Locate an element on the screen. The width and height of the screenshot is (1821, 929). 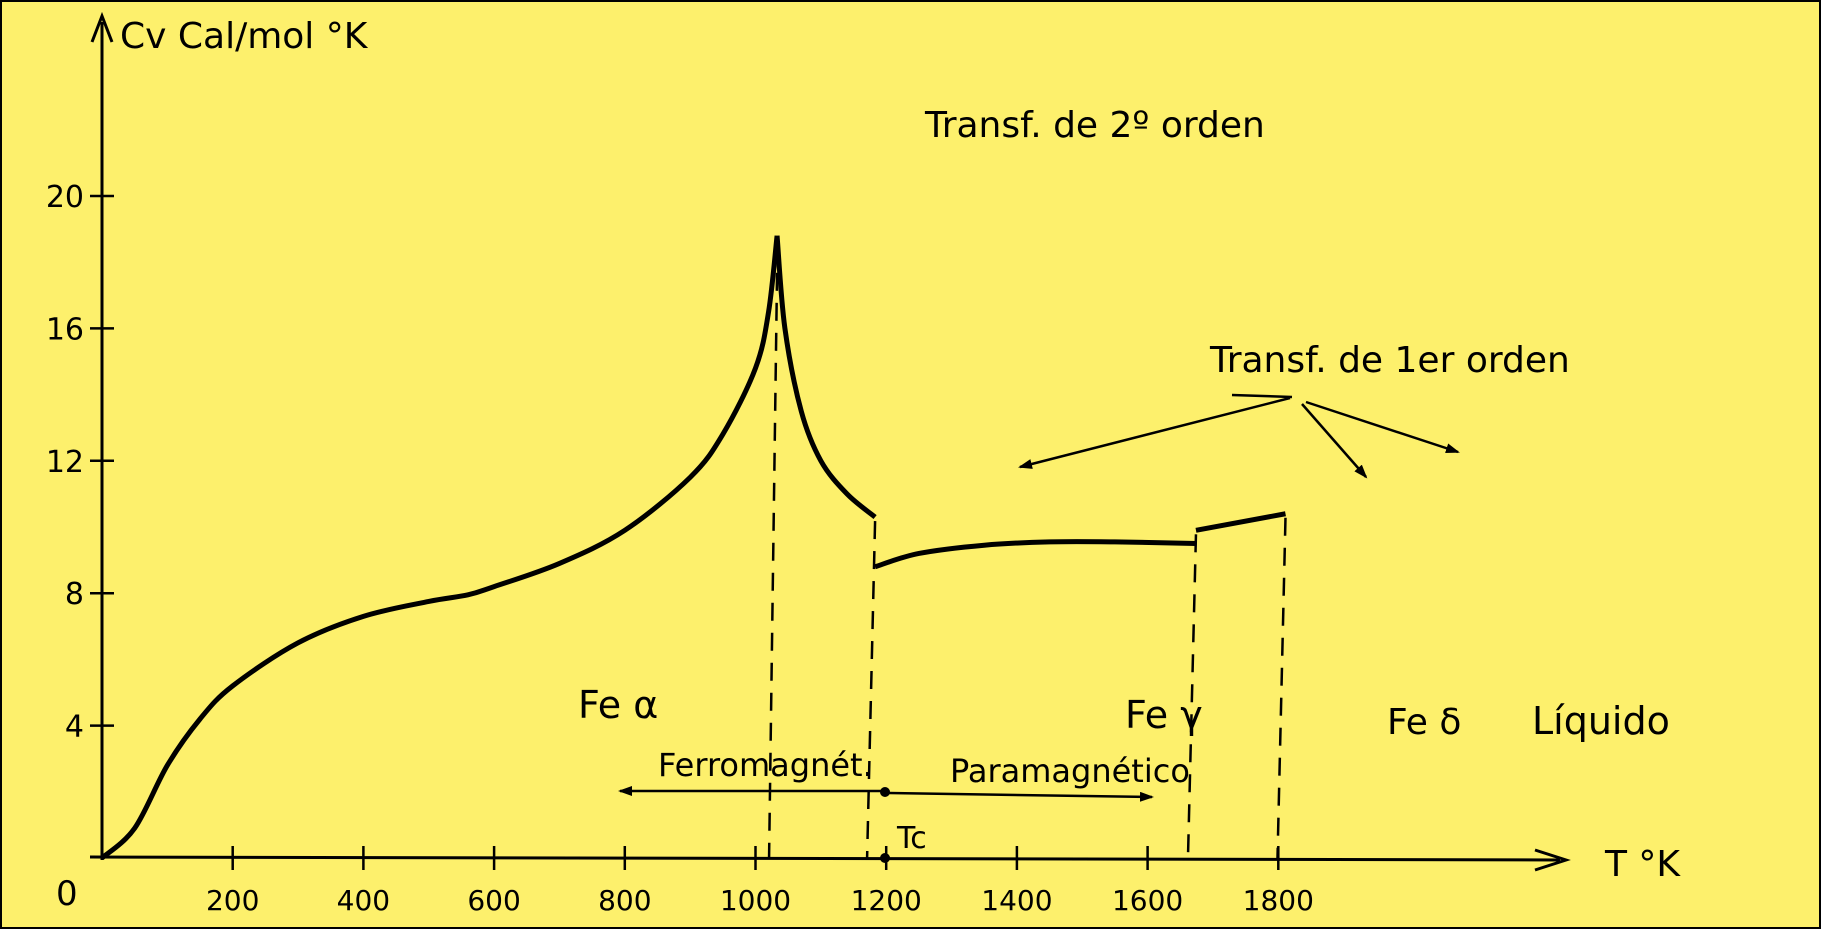
x-axis is located at coordinates (825, 858).